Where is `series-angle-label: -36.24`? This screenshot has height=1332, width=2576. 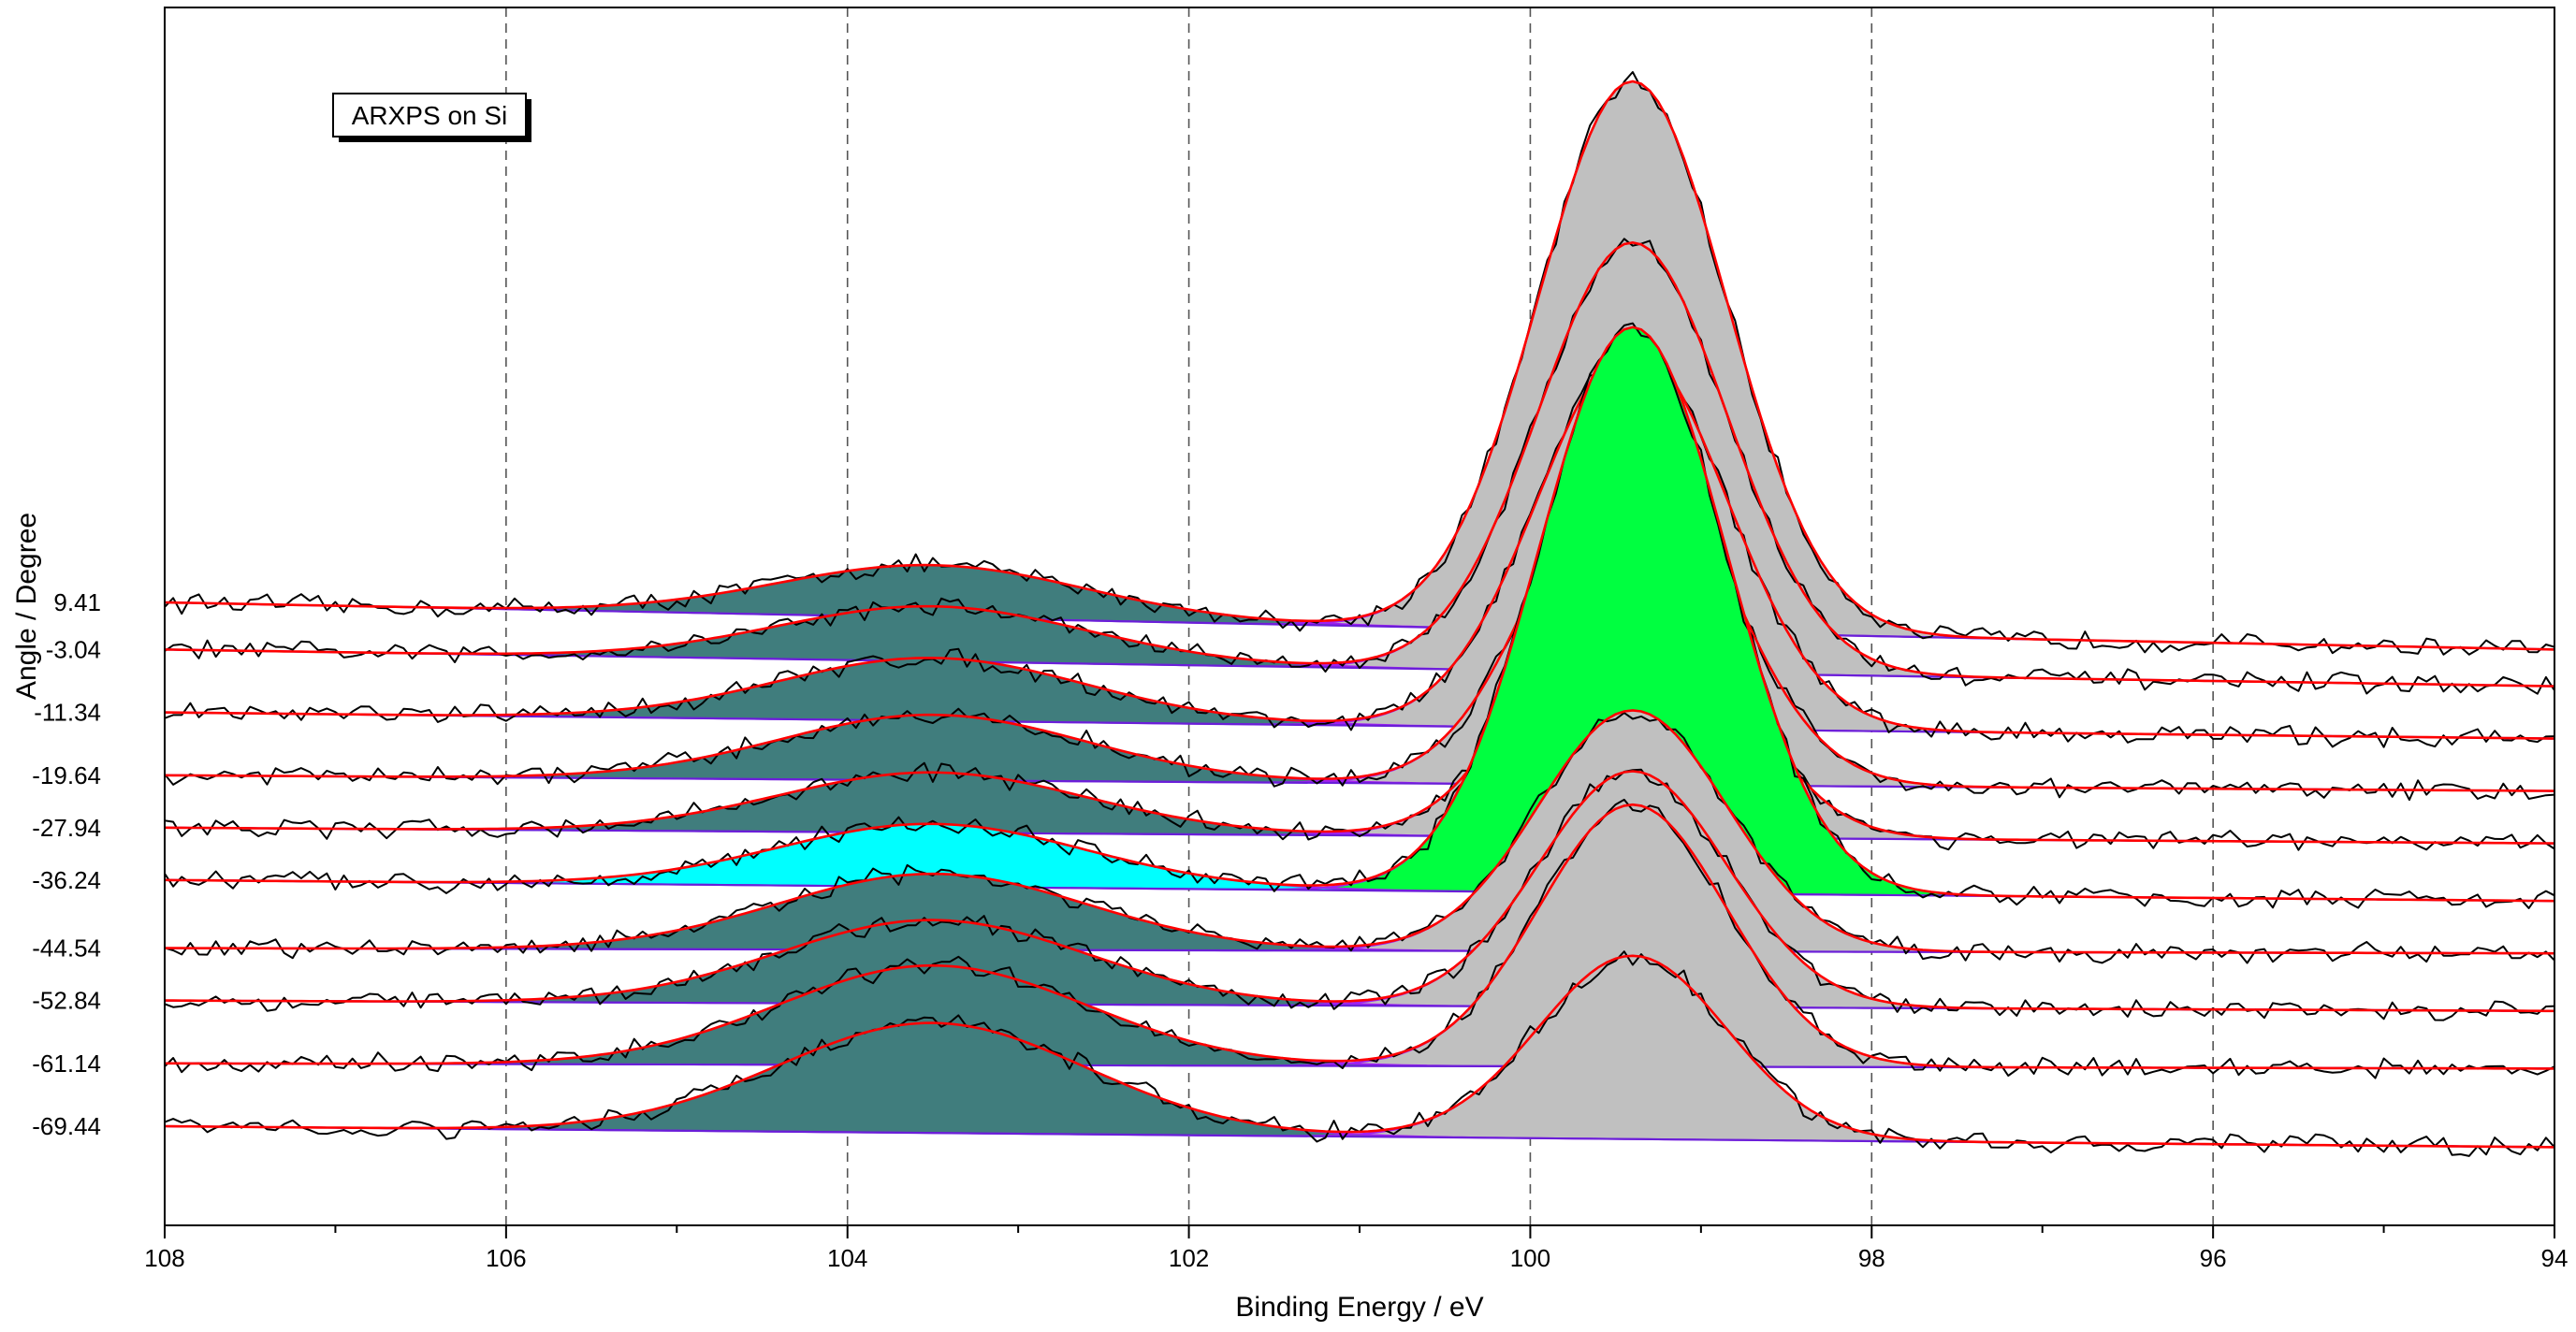
series-angle-label: -36.24 is located at coordinates (66, 880).